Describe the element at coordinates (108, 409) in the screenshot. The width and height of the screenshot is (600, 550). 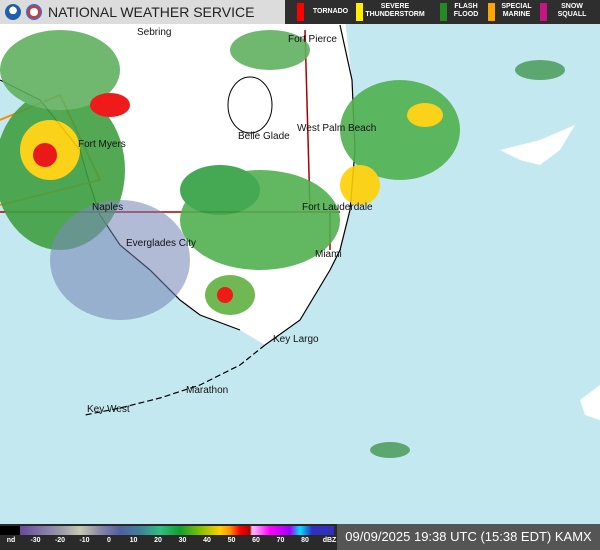
I see `city-label: Key West` at that location.